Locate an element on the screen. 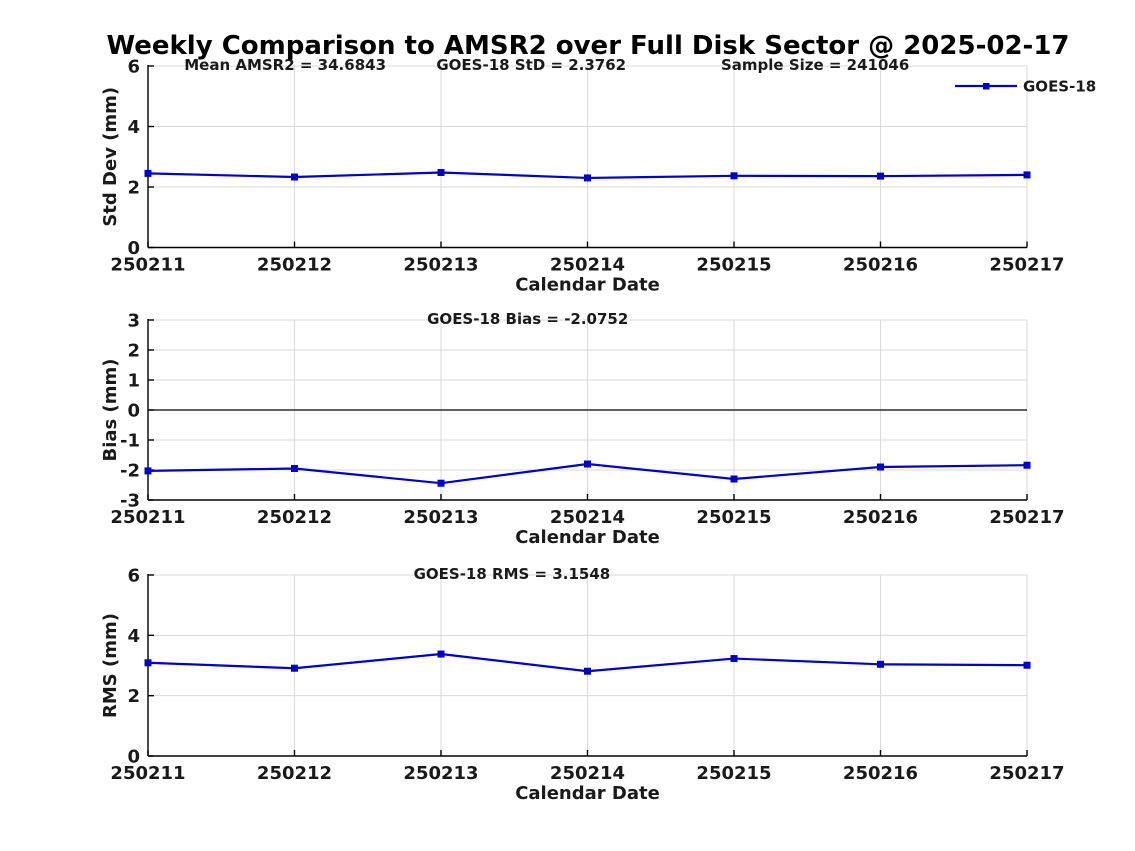  legend is located at coordinates (986, 86).